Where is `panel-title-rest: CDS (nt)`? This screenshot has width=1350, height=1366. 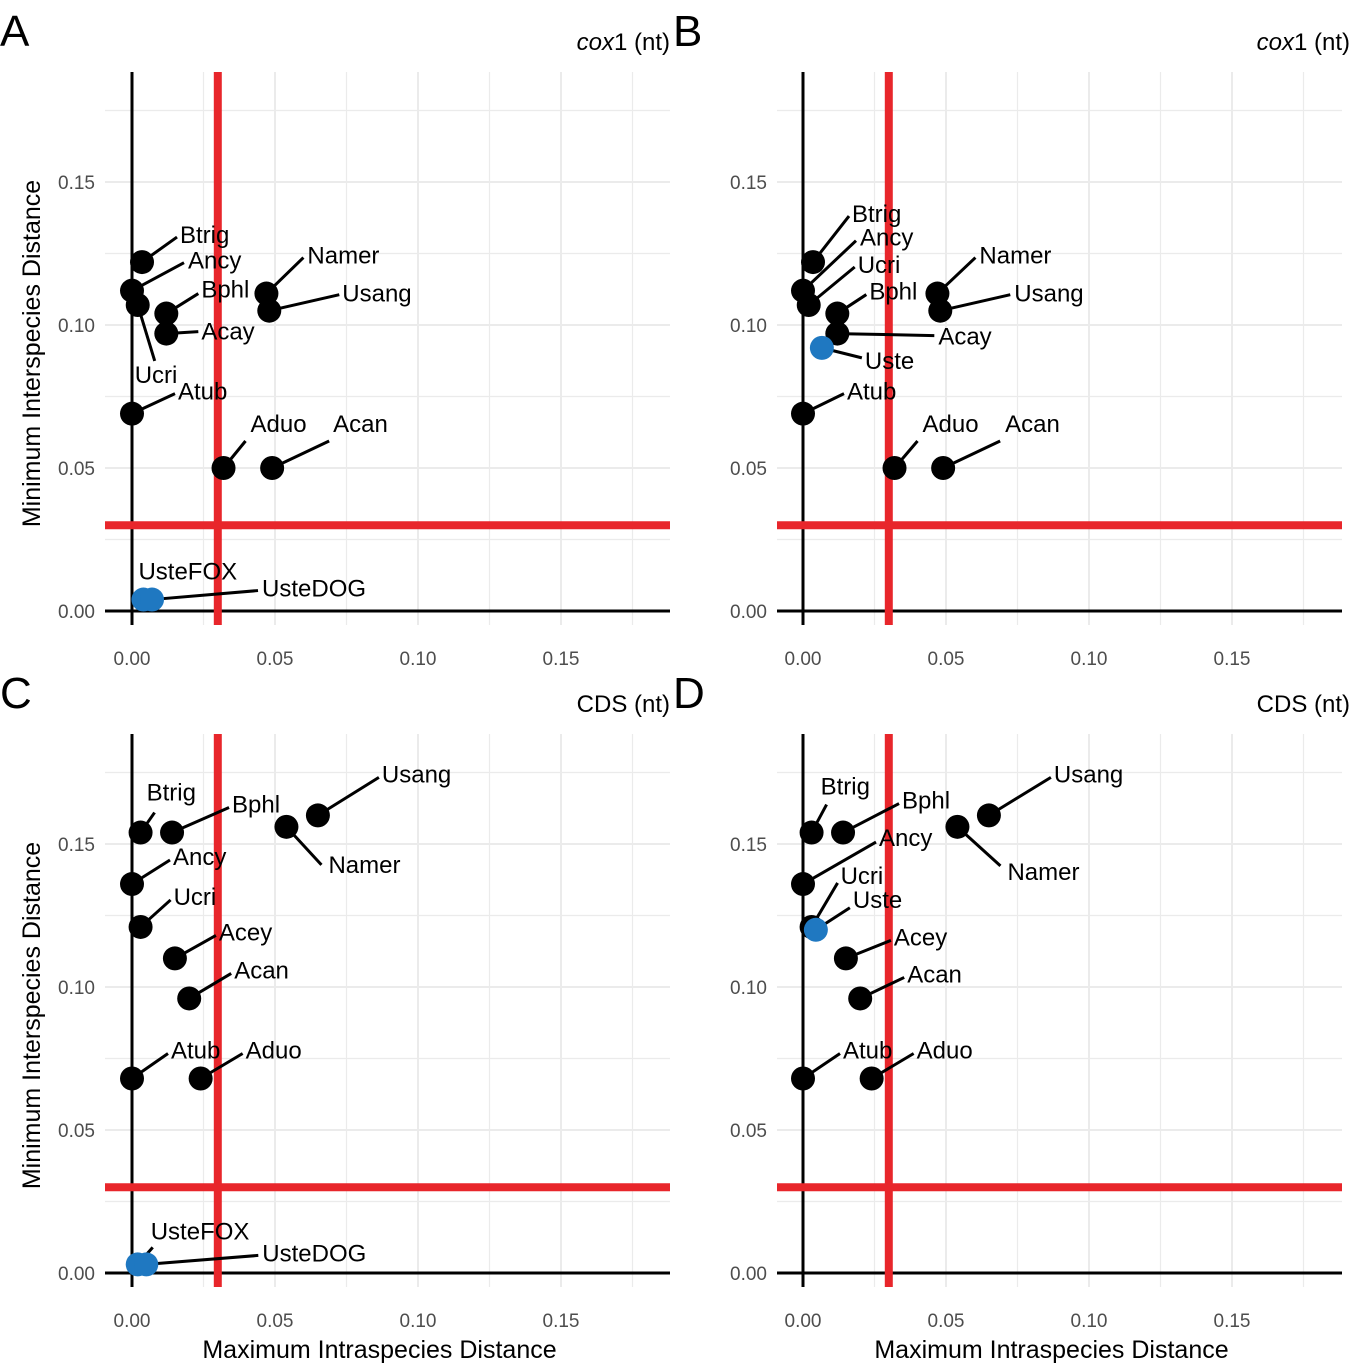
panel-title-rest: CDS (nt) is located at coordinates (1303, 704).